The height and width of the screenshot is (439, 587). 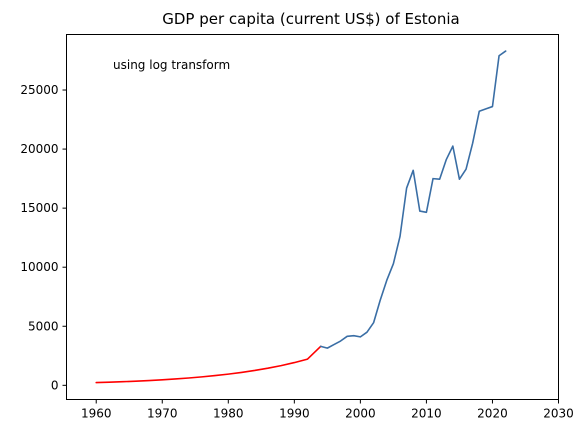 What do you see at coordinates (492, 414) in the screenshot?
I see `x-tick-label: 2020` at bounding box center [492, 414].